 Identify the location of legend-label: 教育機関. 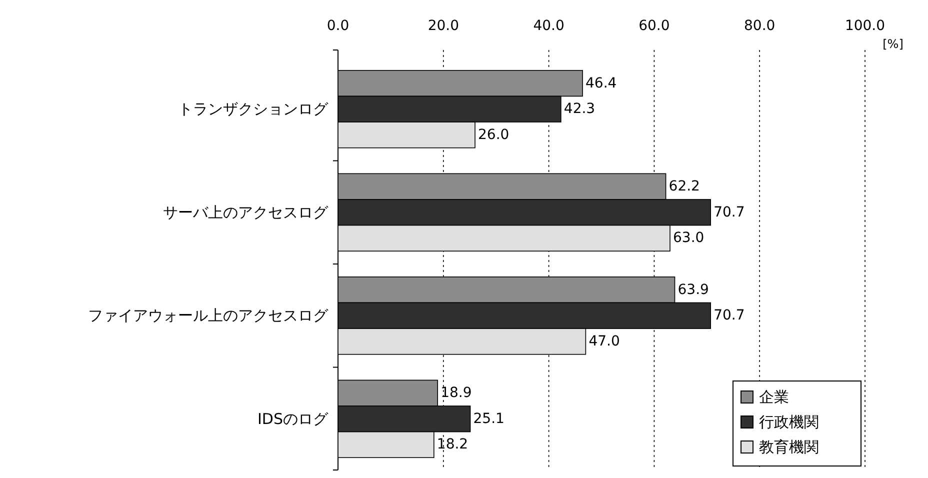
(789, 447).